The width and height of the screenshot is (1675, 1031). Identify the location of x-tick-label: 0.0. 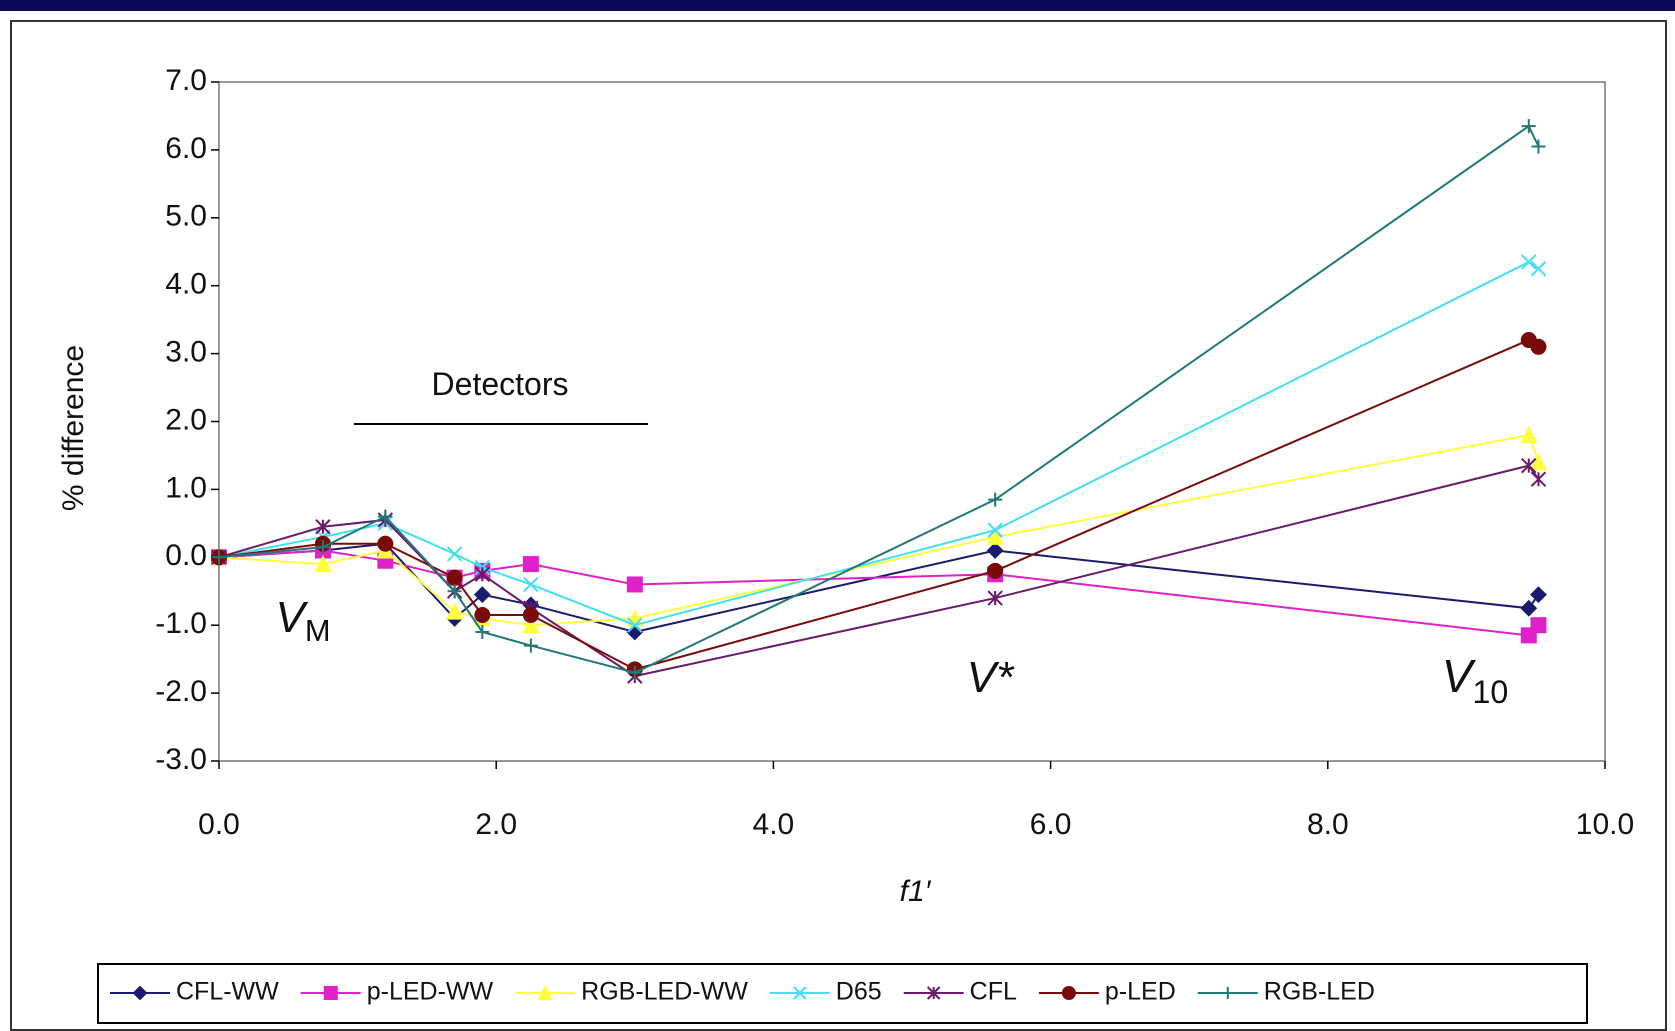
(219, 824).